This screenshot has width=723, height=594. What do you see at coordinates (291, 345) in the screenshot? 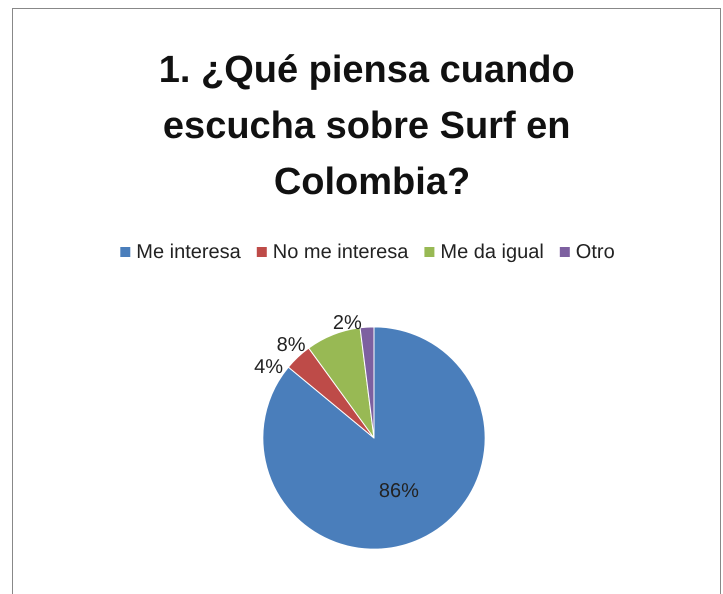
I see `data-label: 8%` at bounding box center [291, 345].